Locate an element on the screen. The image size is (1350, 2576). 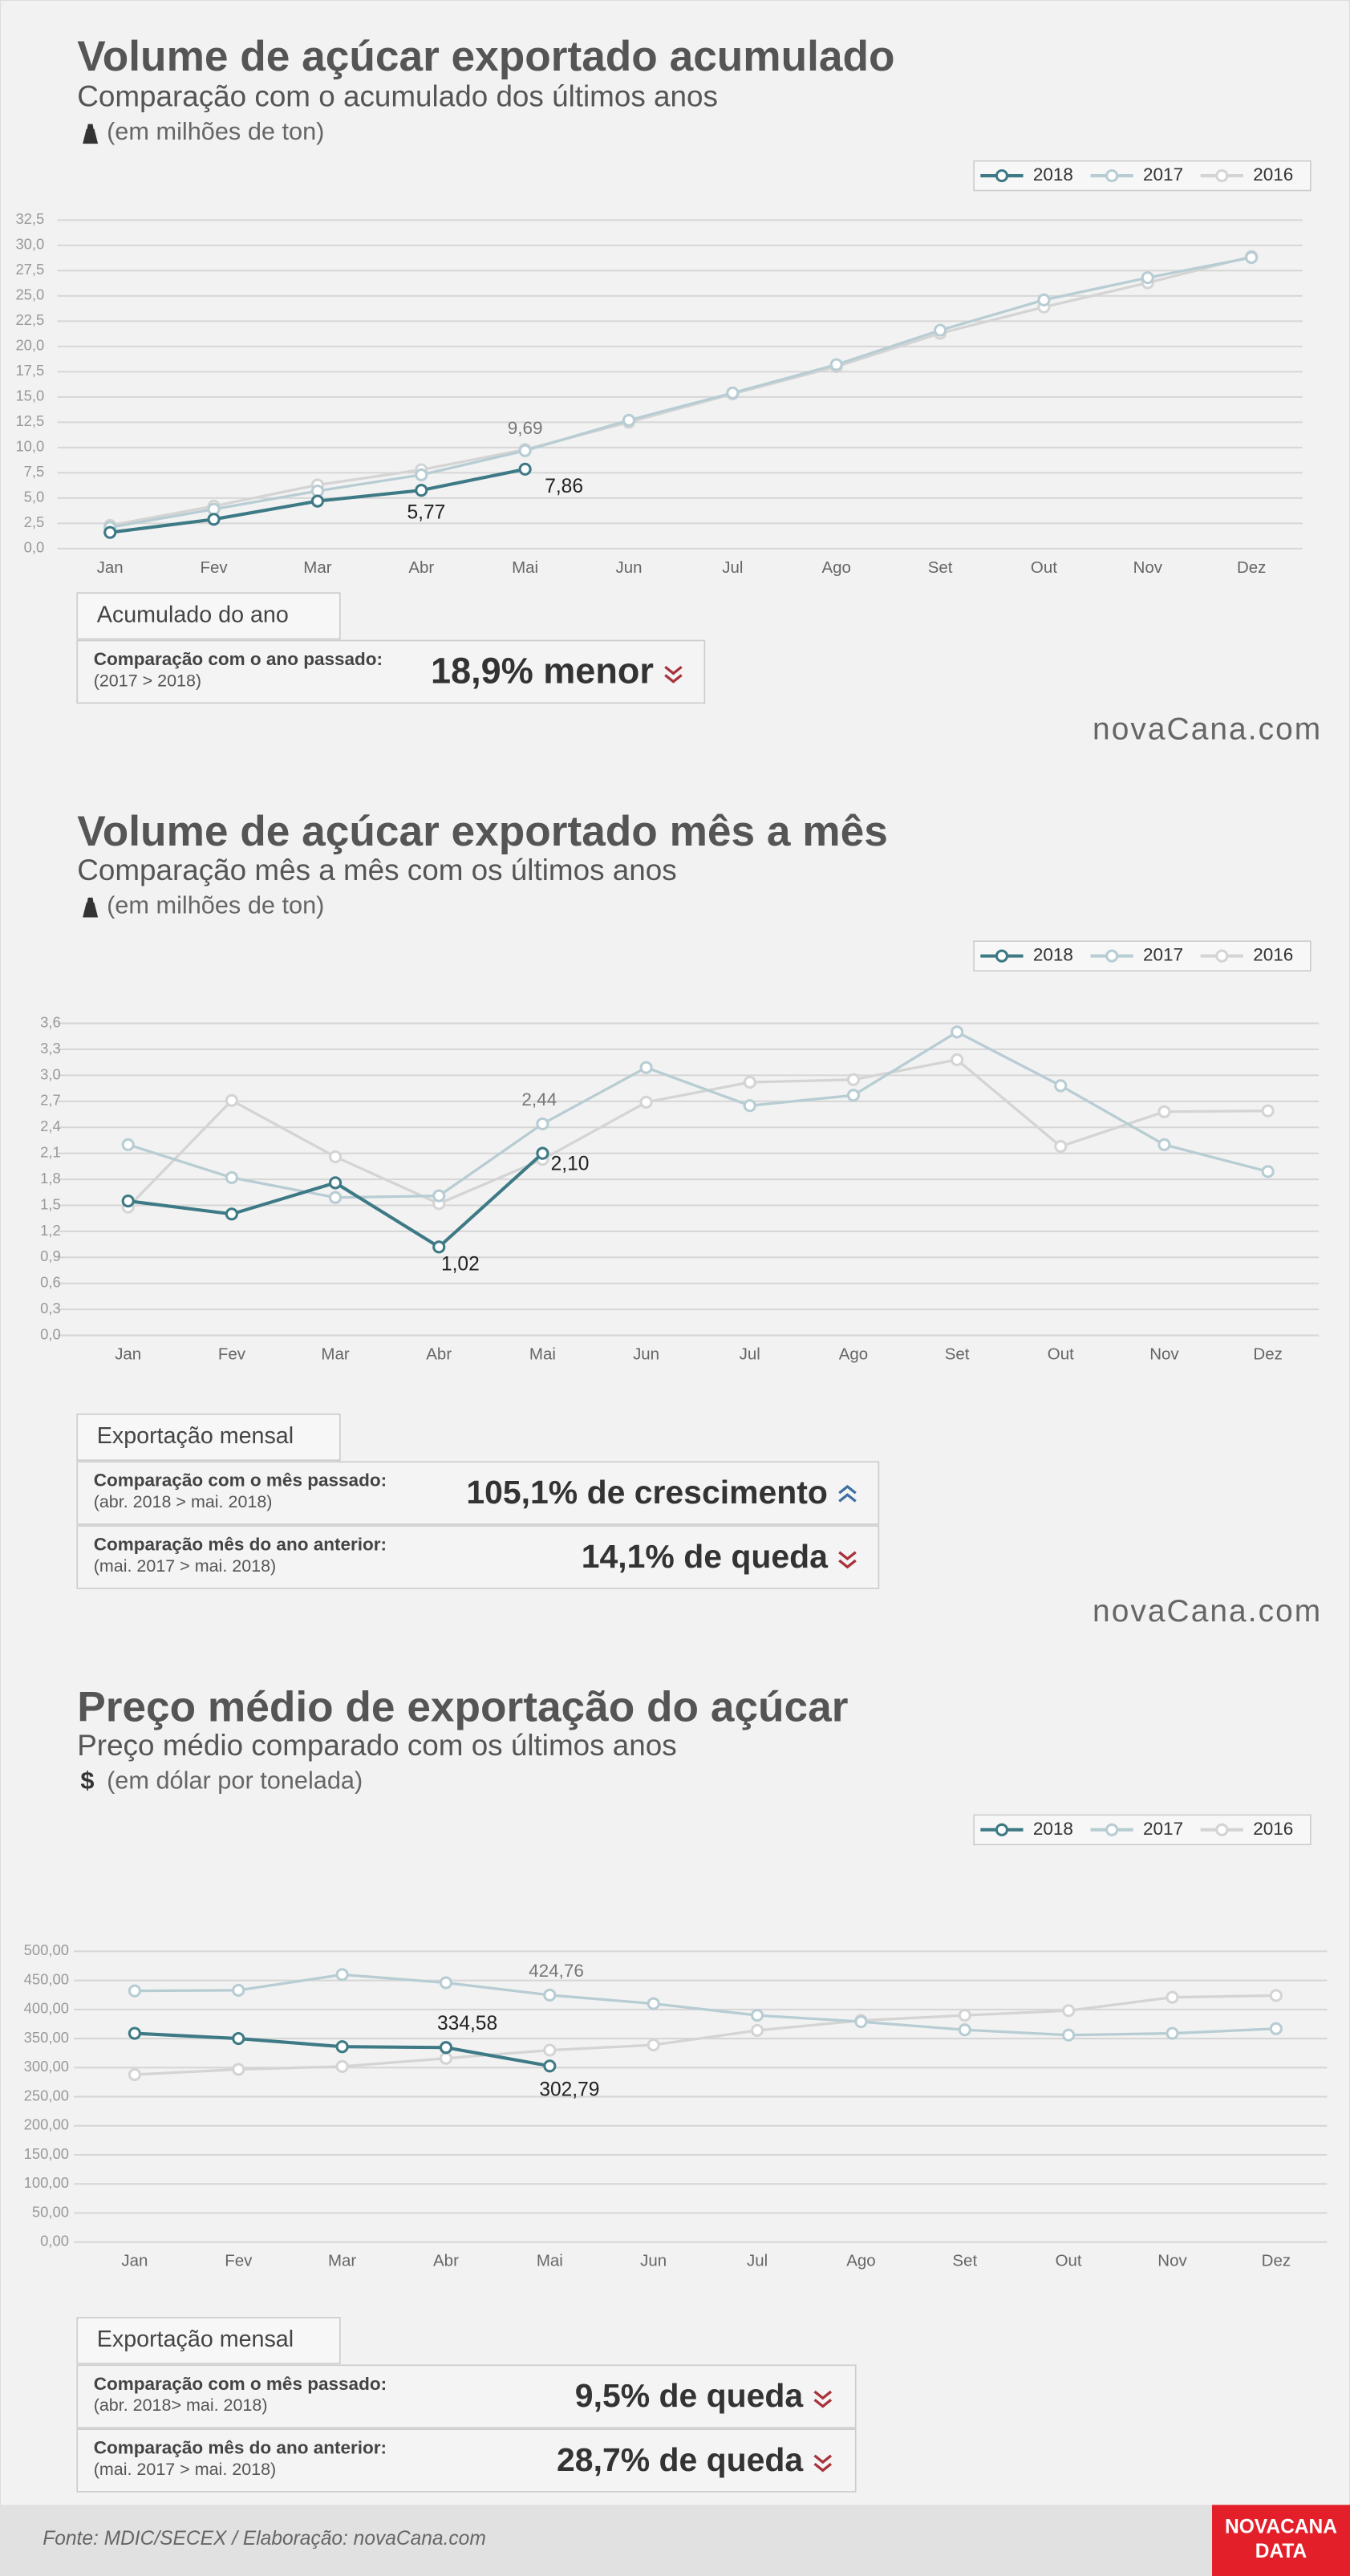
legend-label: 2018 is located at coordinates (1053, 1829).